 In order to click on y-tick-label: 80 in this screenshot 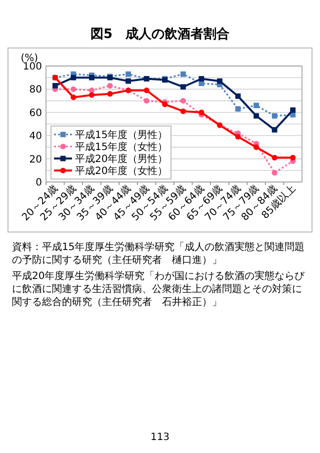, I will do `click(35, 90)`.